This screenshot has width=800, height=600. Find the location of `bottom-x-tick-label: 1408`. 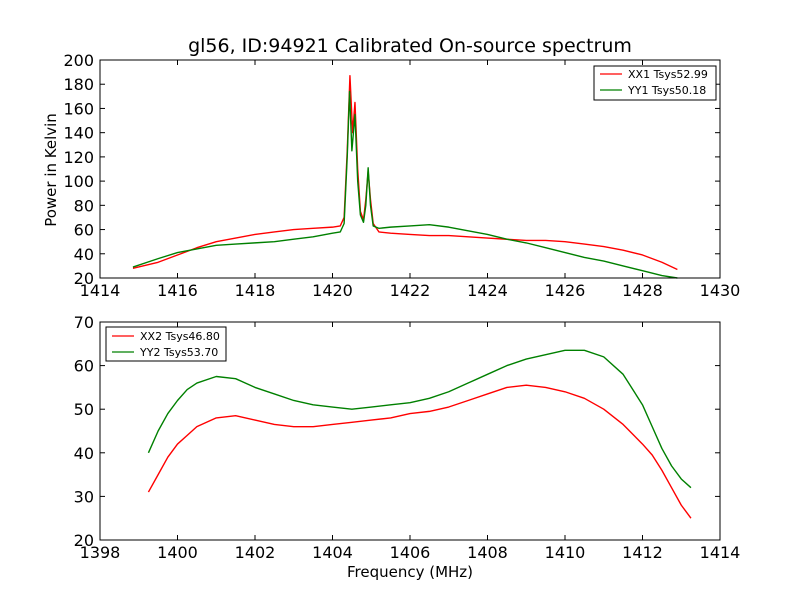

bottom-x-tick-label: 1408 is located at coordinates (487, 552).